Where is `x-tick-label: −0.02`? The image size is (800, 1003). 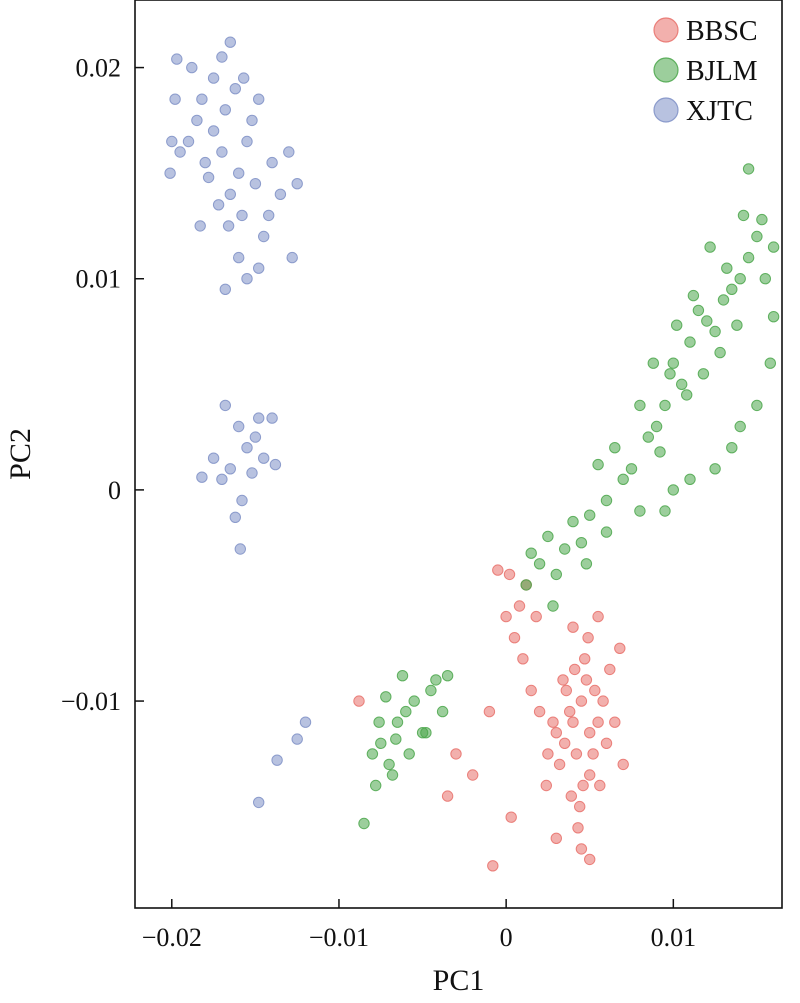 x-tick-label: −0.02 is located at coordinates (172, 937).